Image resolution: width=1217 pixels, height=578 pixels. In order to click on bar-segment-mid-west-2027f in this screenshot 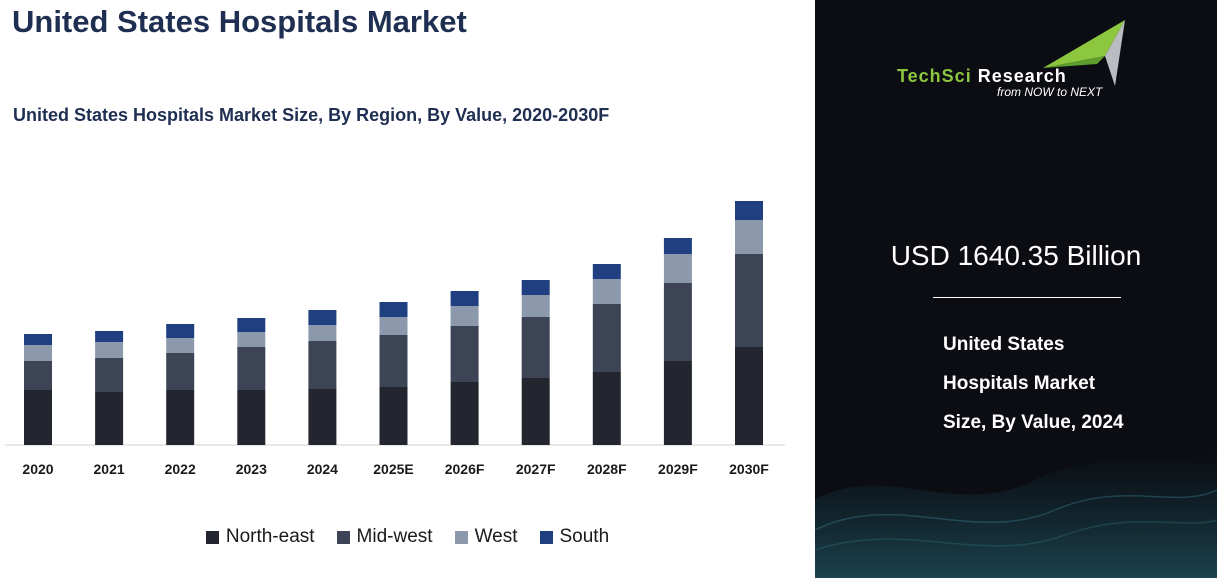, I will do `click(535, 347)`.